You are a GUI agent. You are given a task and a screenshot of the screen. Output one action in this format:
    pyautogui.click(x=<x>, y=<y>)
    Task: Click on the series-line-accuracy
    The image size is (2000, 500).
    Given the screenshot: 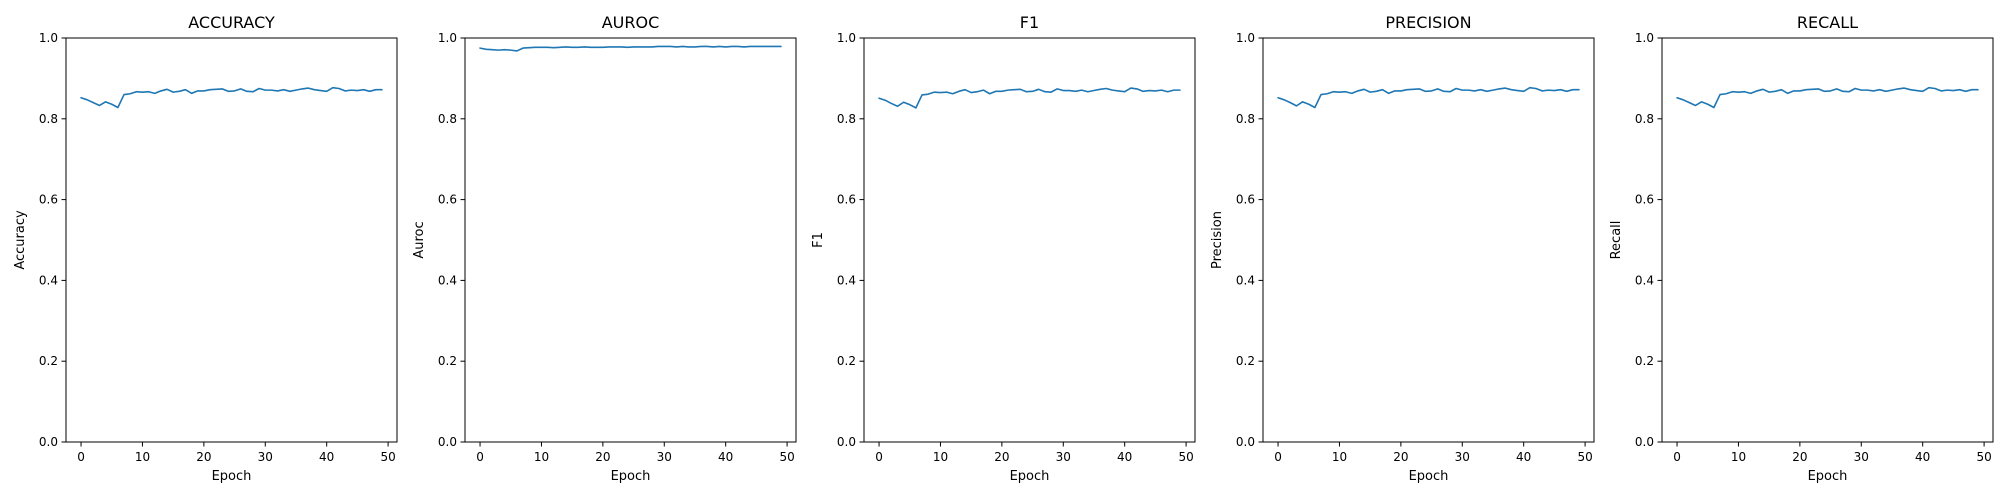 What is the action you would take?
    pyautogui.click(x=231, y=97)
    